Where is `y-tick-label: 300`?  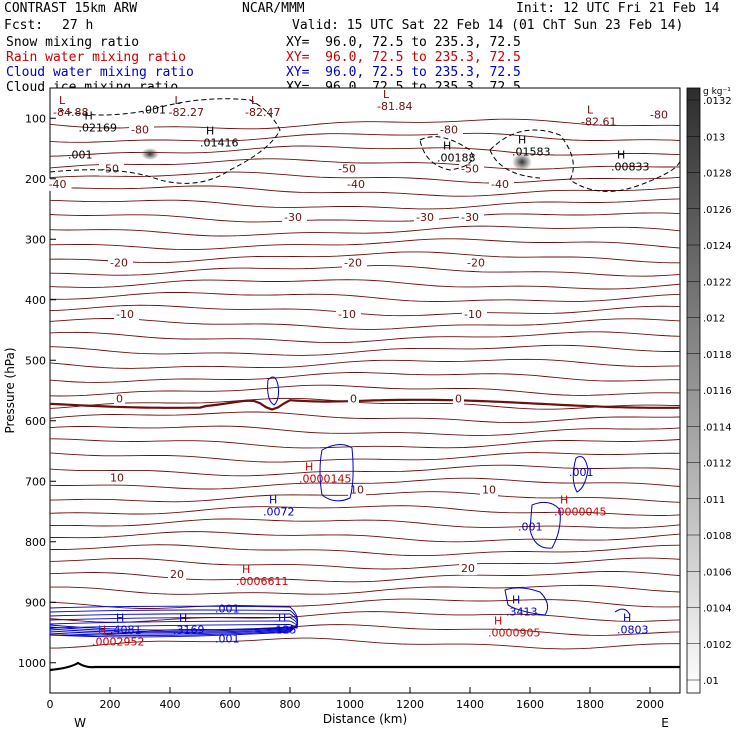
y-tick-label: 300 is located at coordinates (35, 239).